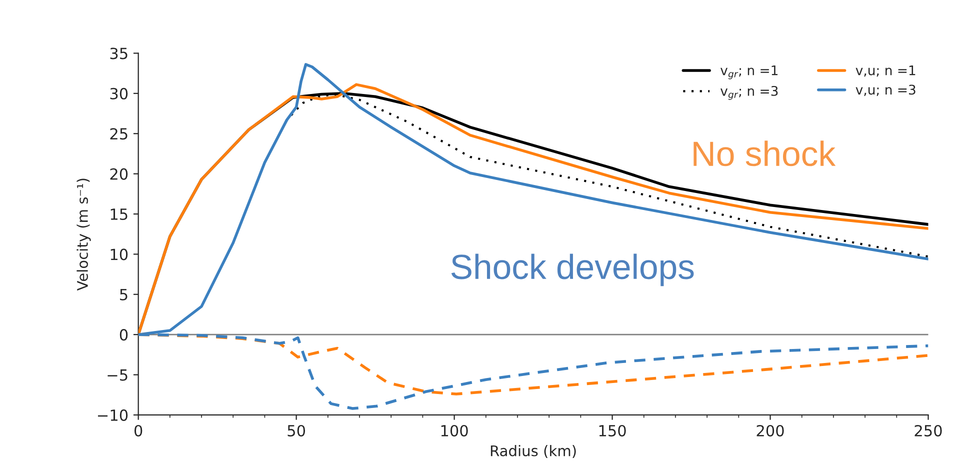 This screenshot has height=471, width=954. Describe the element at coordinates (119, 94) in the screenshot. I see `y-tick-label: 30` at that location.